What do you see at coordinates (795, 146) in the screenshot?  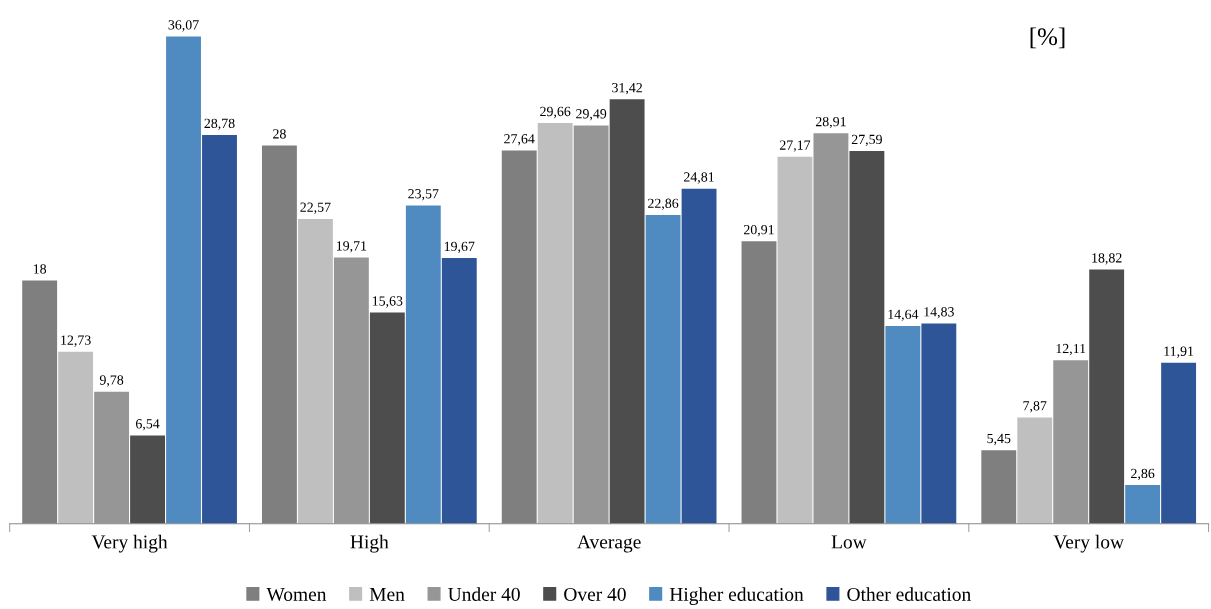 I see `data-label: 27,17` at bounding box center [795, 146].